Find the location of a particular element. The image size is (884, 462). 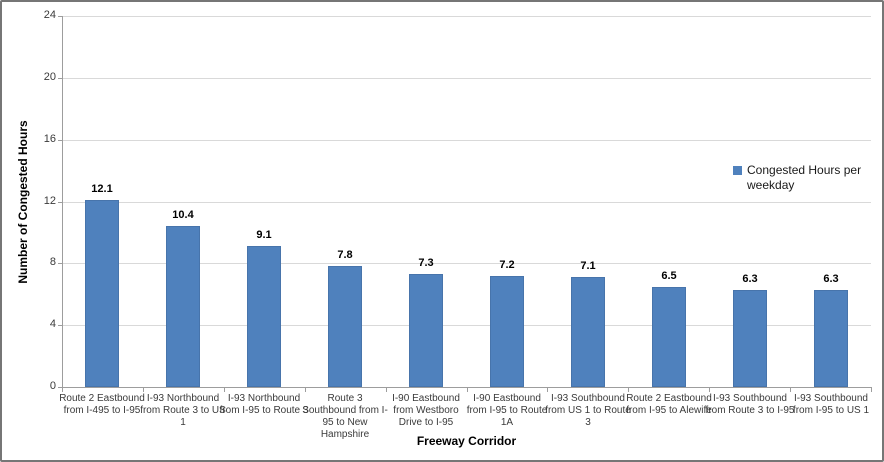

x-category-label: I-93 Northbound from Route 3 to US 1 is located at coordinates (183, 410).